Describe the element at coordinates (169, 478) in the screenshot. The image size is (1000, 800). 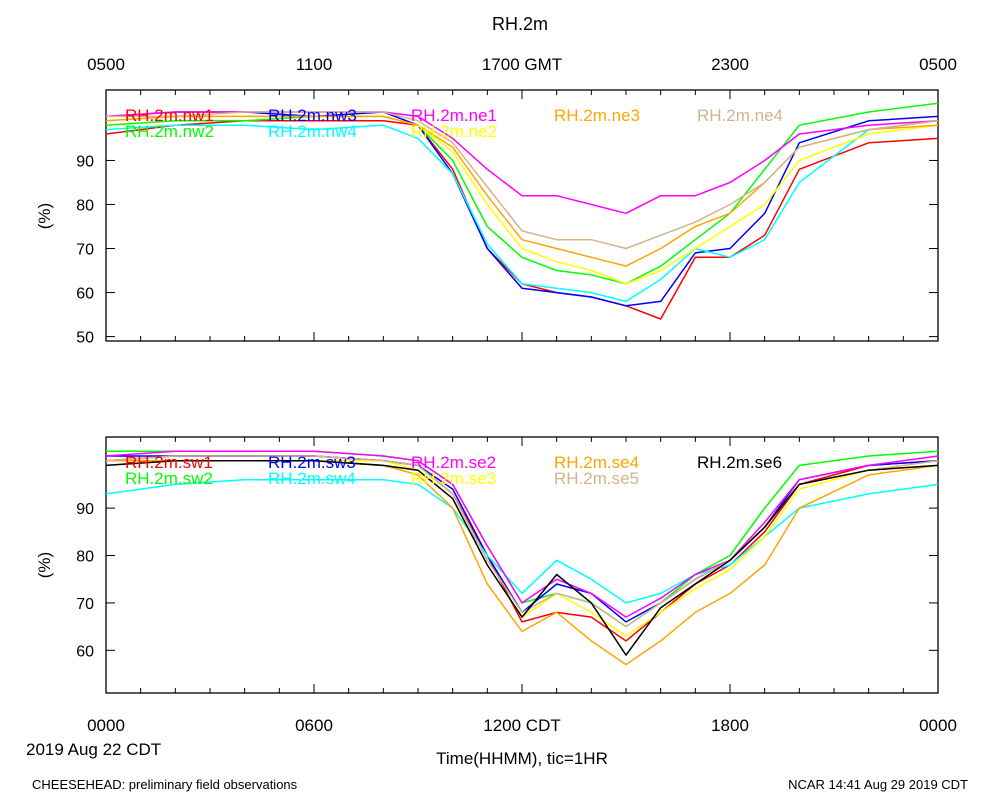
I see `legend-entry: RH.2m.sw2` at that location.